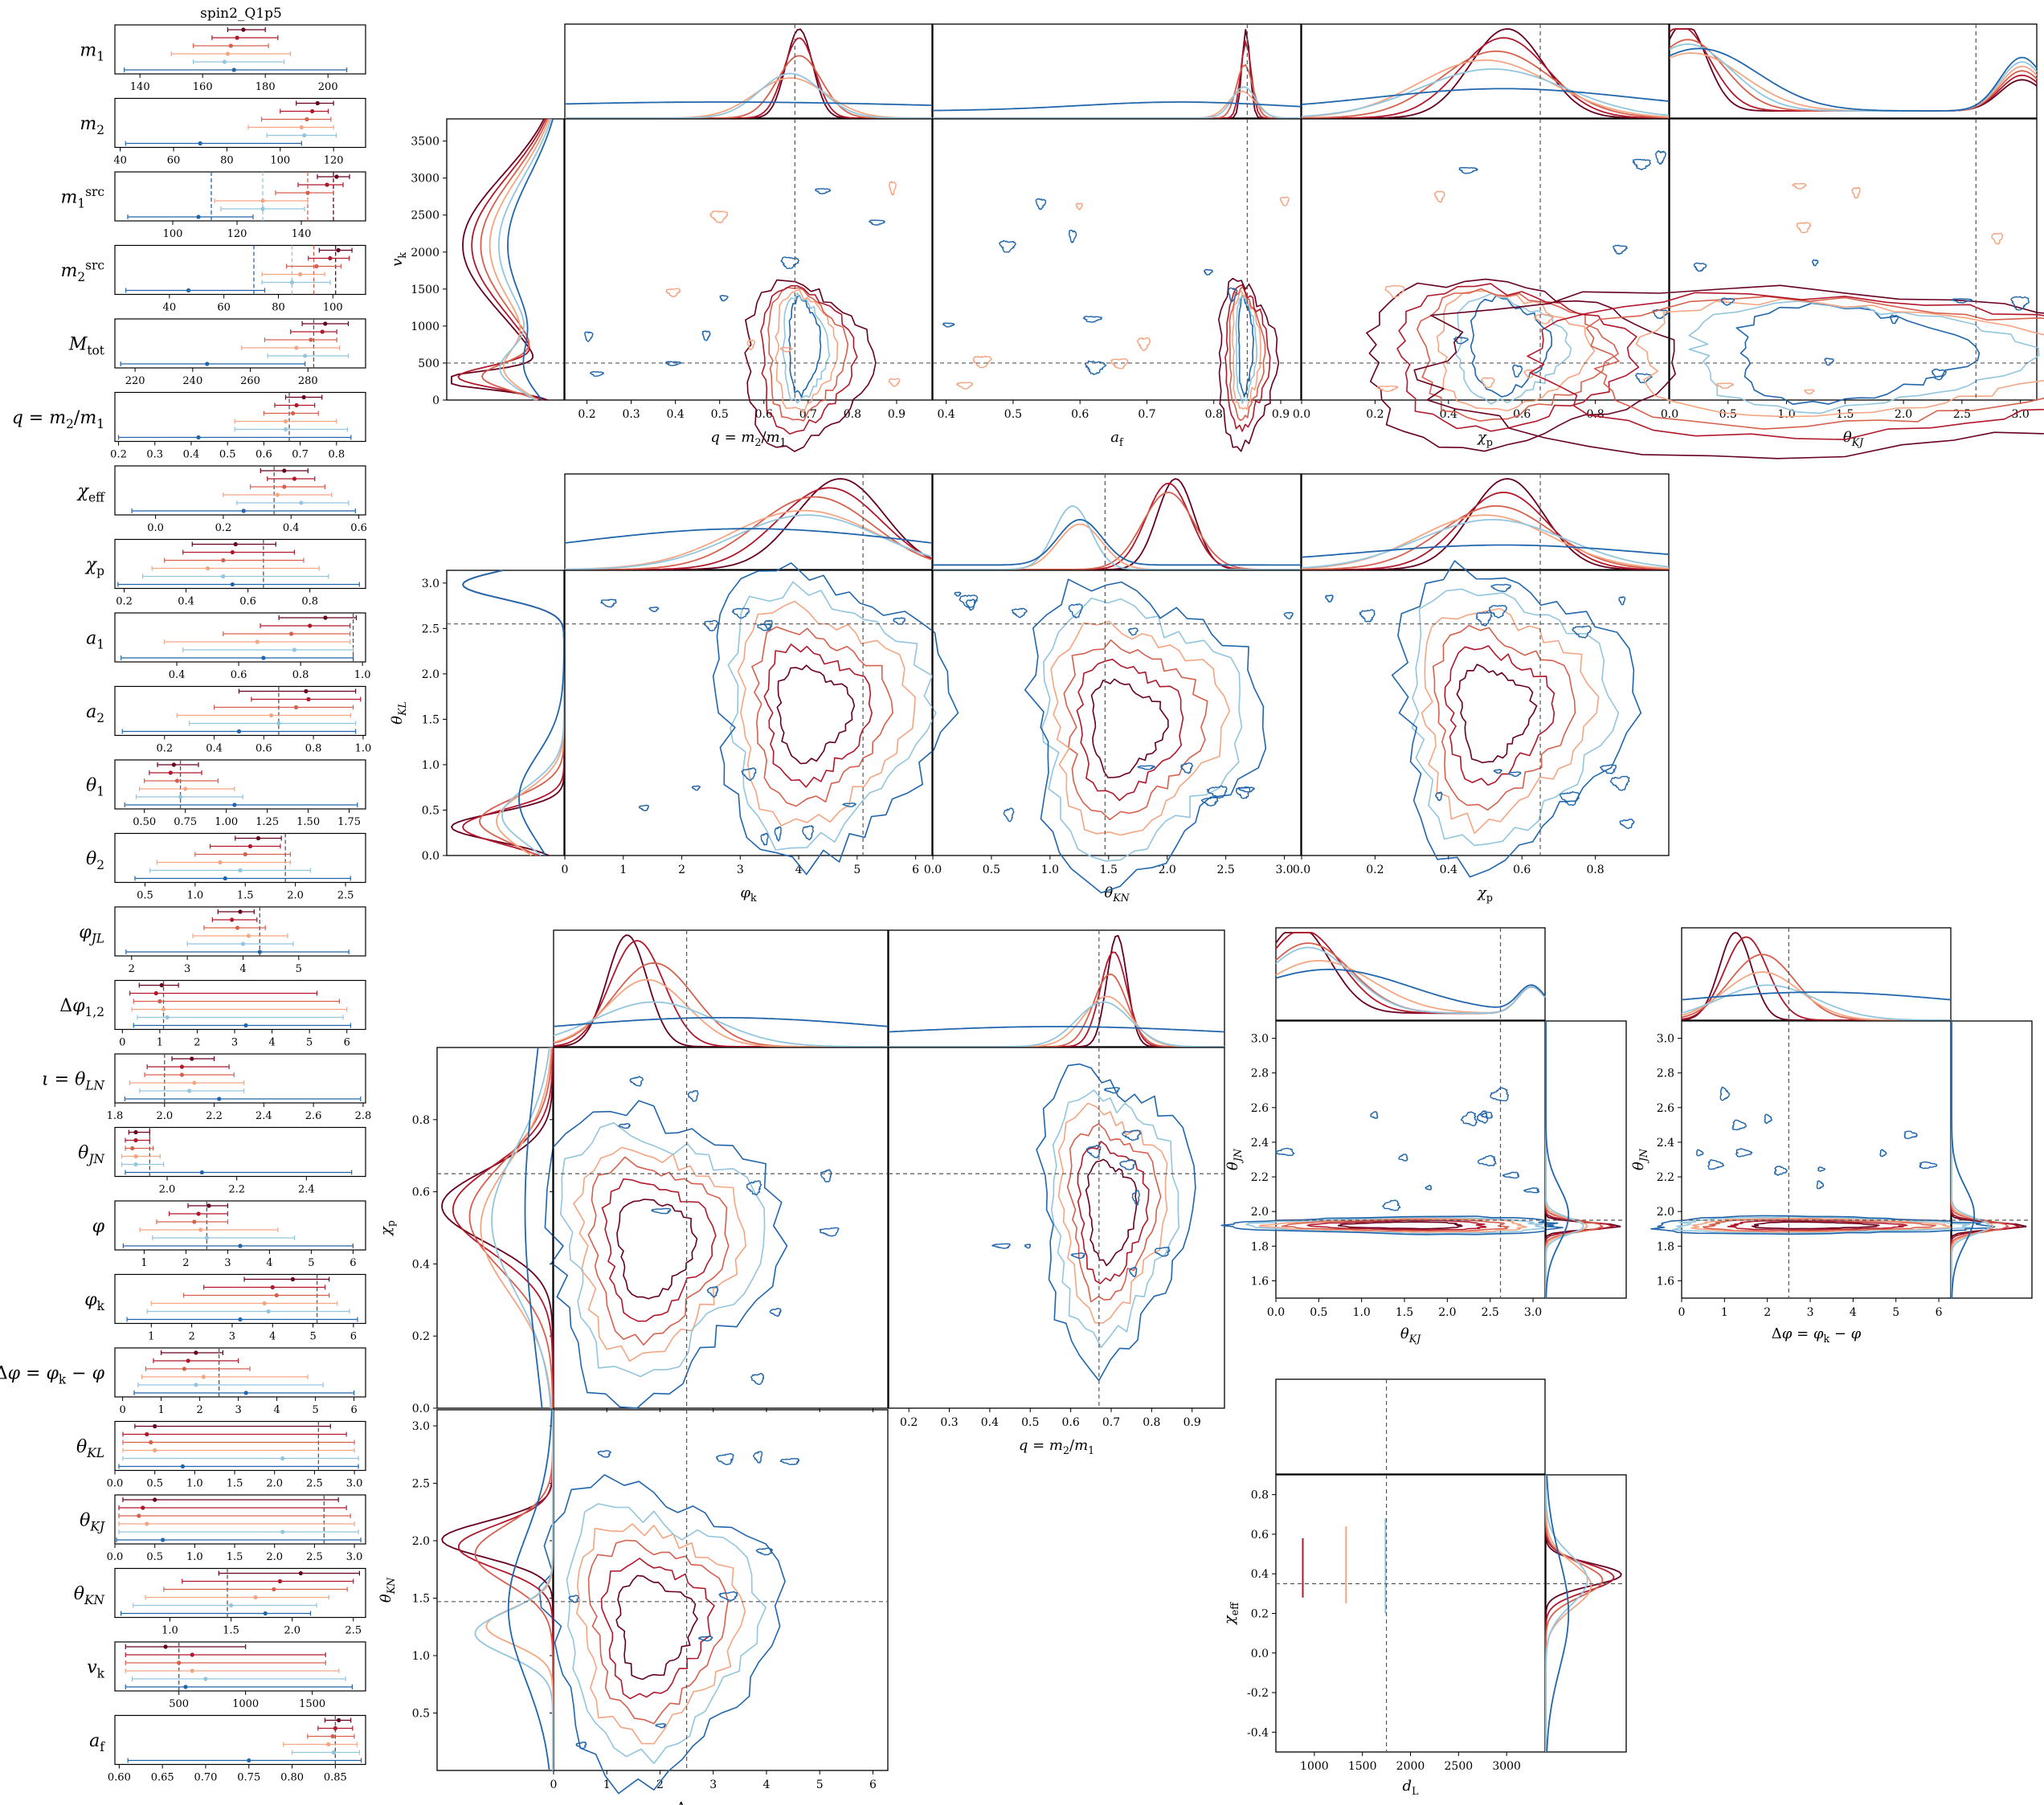  I want to click on interval-panel-21: 1.0 1.5 2.0 2.5 θKN, so click(220, 1602).